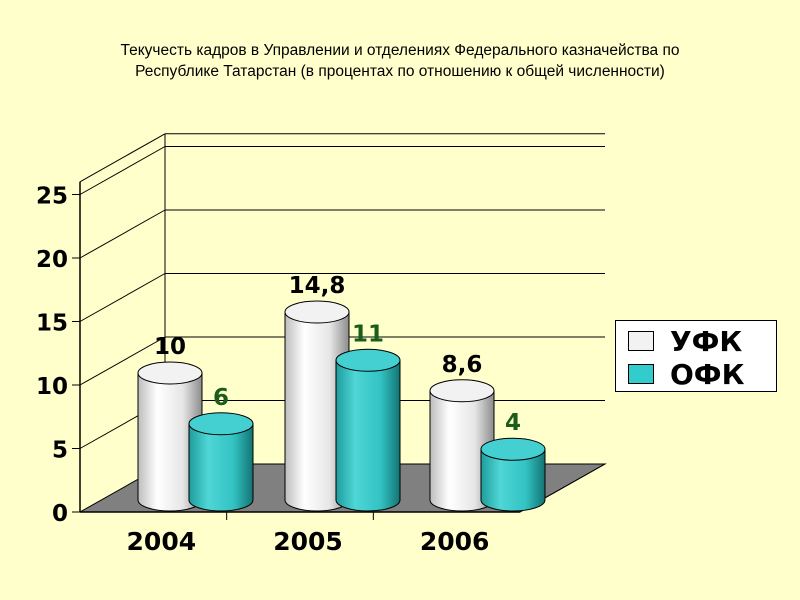  Describe the element at coordinates (52, 260) in the screenshot. I see `y-tick-label: 20` at that location.